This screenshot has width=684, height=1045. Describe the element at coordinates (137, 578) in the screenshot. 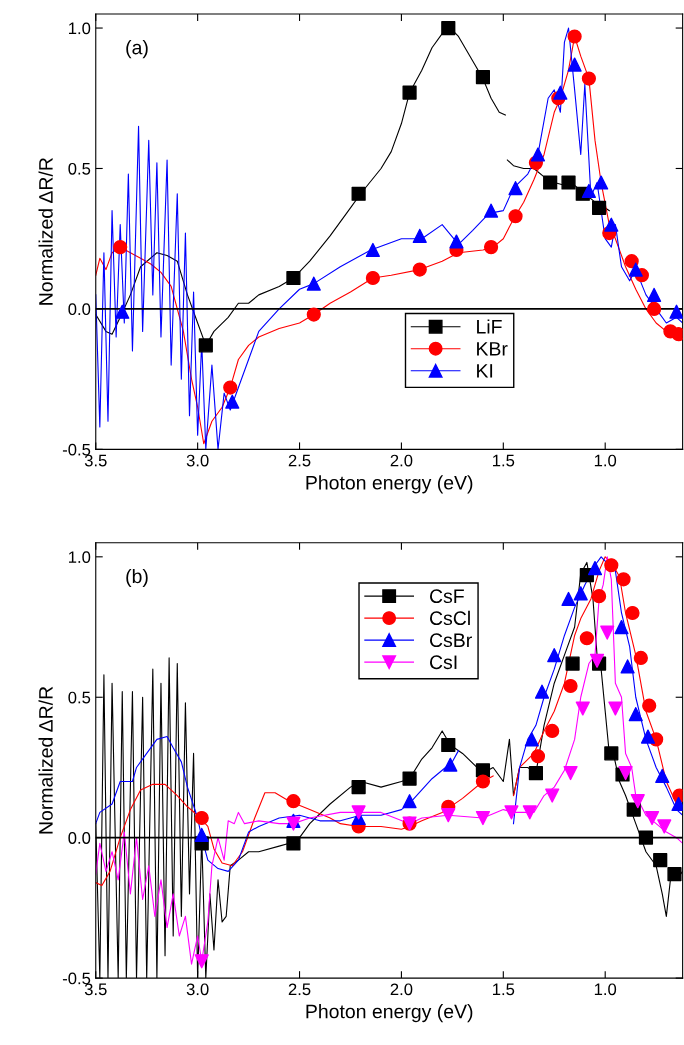

I see `annotation: (b)` at that location.